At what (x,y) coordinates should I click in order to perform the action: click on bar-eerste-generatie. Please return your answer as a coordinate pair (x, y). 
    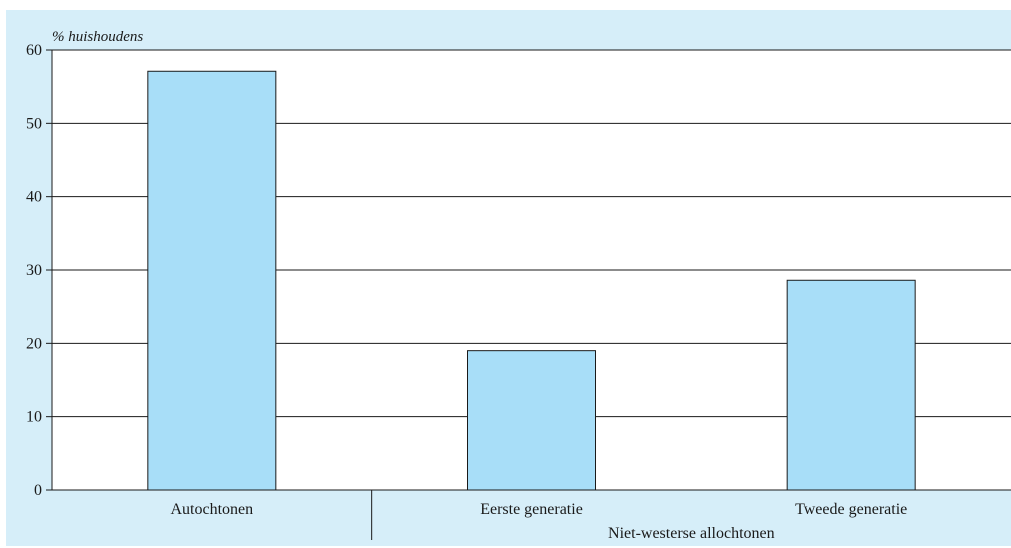
    Looking at the image, I should click on (531, 420).